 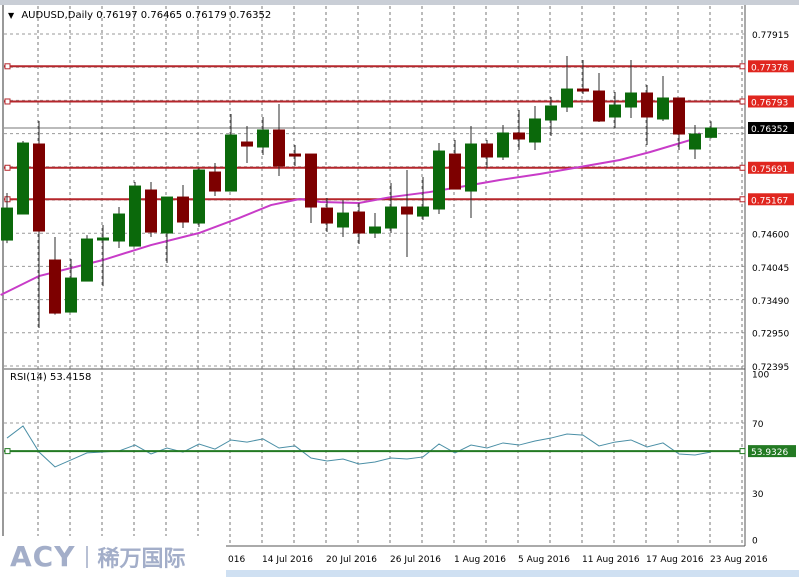 What do you see at coordinates (287, 560) in the screenshot?
I see `date-axis-label: 14 Jul 2016` at bounding box center [287, 560].